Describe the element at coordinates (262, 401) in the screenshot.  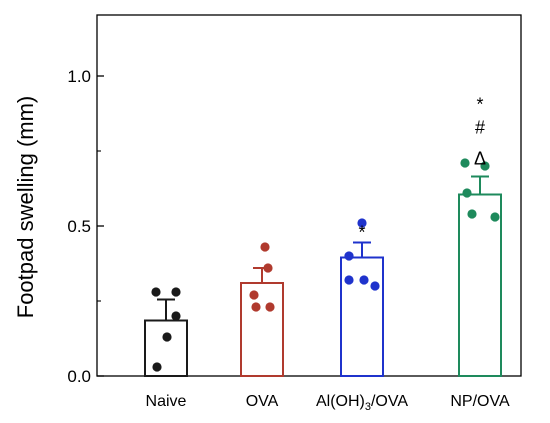
I see `x-tick-label-1: OVA` at that location.